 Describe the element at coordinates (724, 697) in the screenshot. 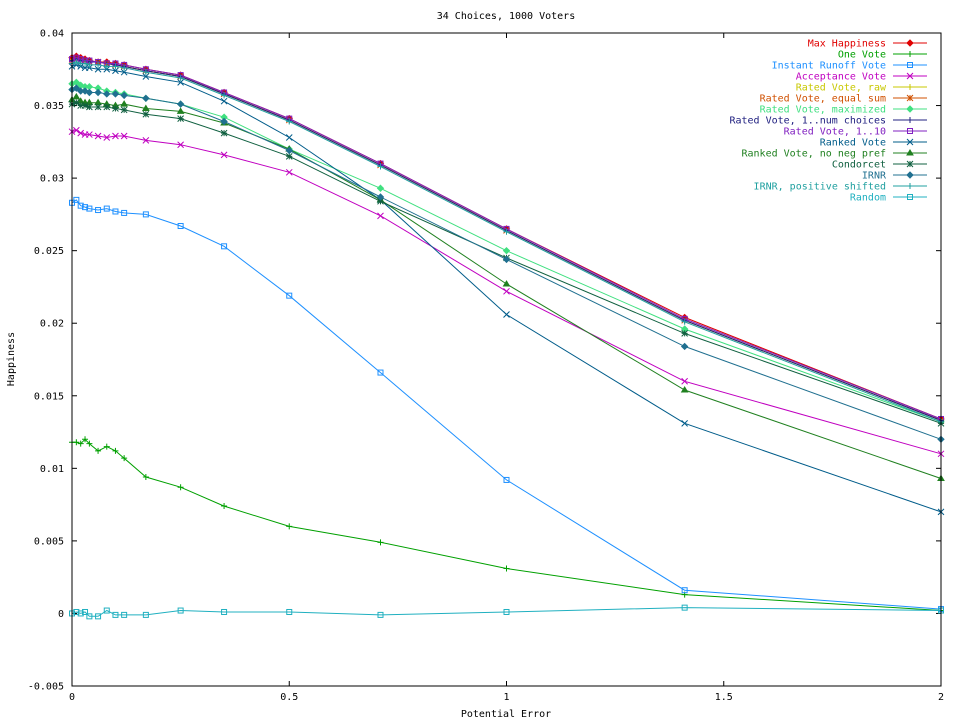

I see `x-tick-label: 1.5` at that location.